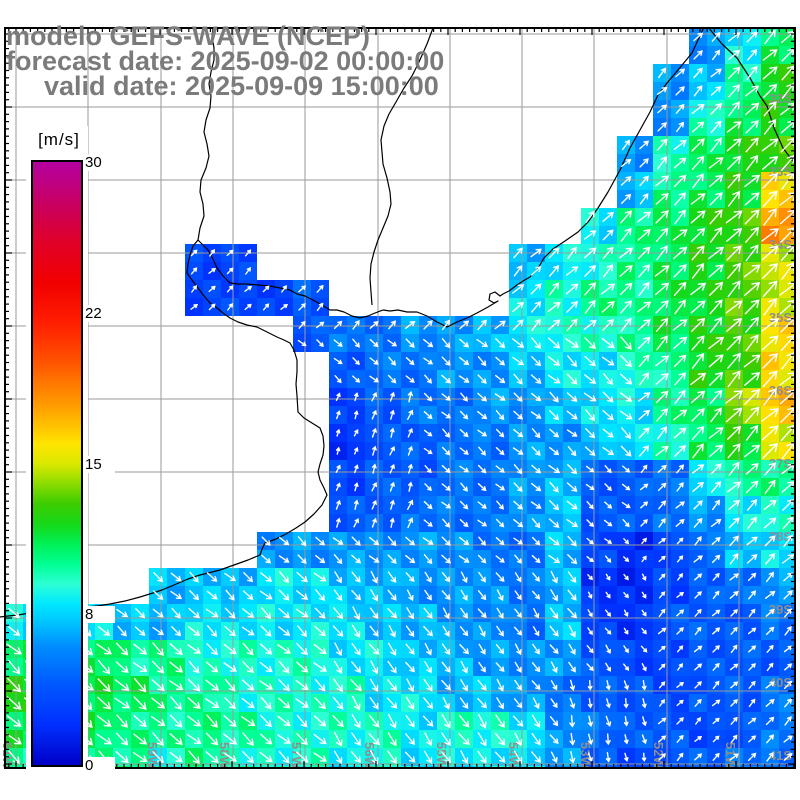 The height and width of the screenshot is (800, 800). Describe the element at coordinates (7, 755) in the screenshot. I see `longitude-label: 61W` at that location.